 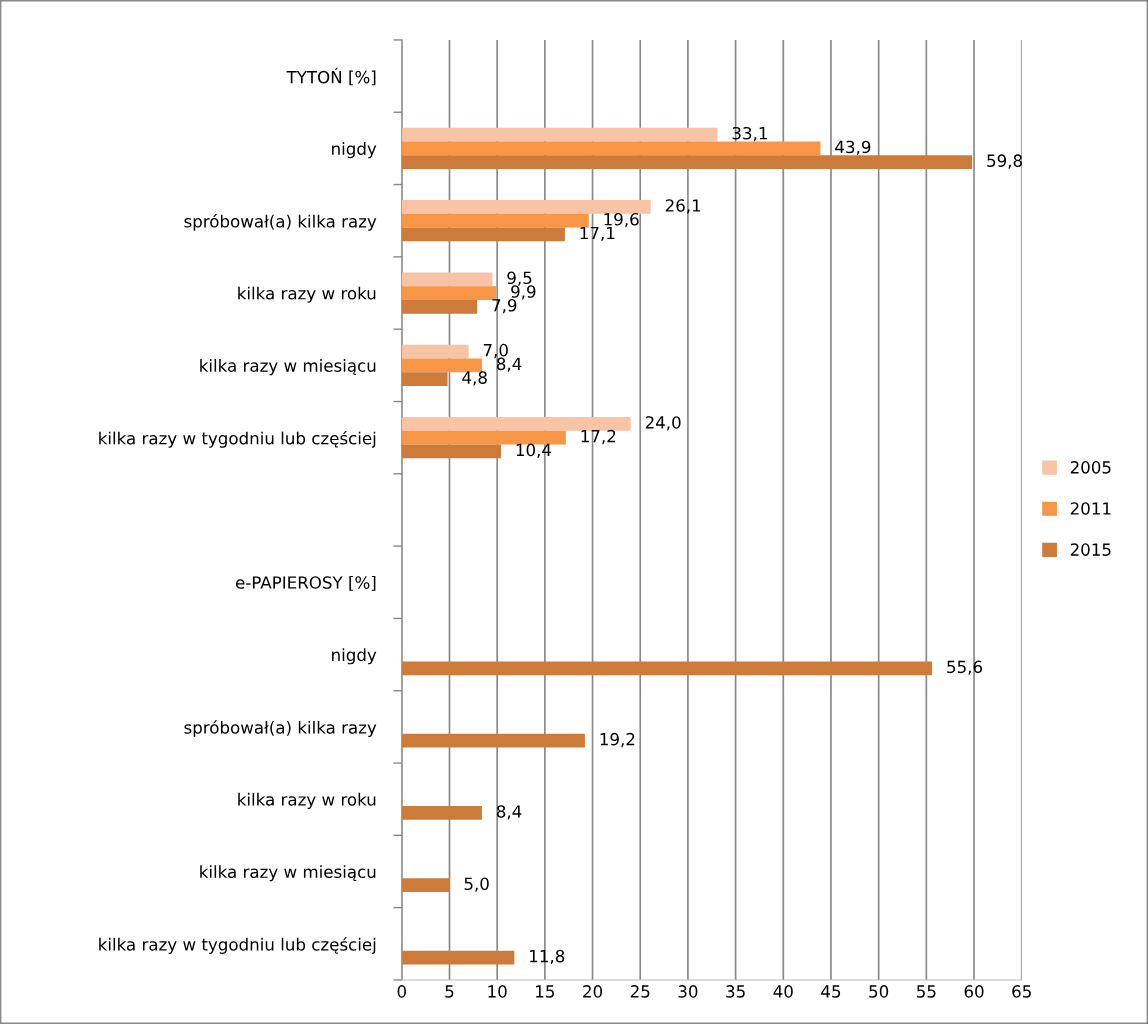 What do you see at coordinates (523, 292) in the screenshot?
I see `data-label: 9,9` at bounding box center [523, 292].